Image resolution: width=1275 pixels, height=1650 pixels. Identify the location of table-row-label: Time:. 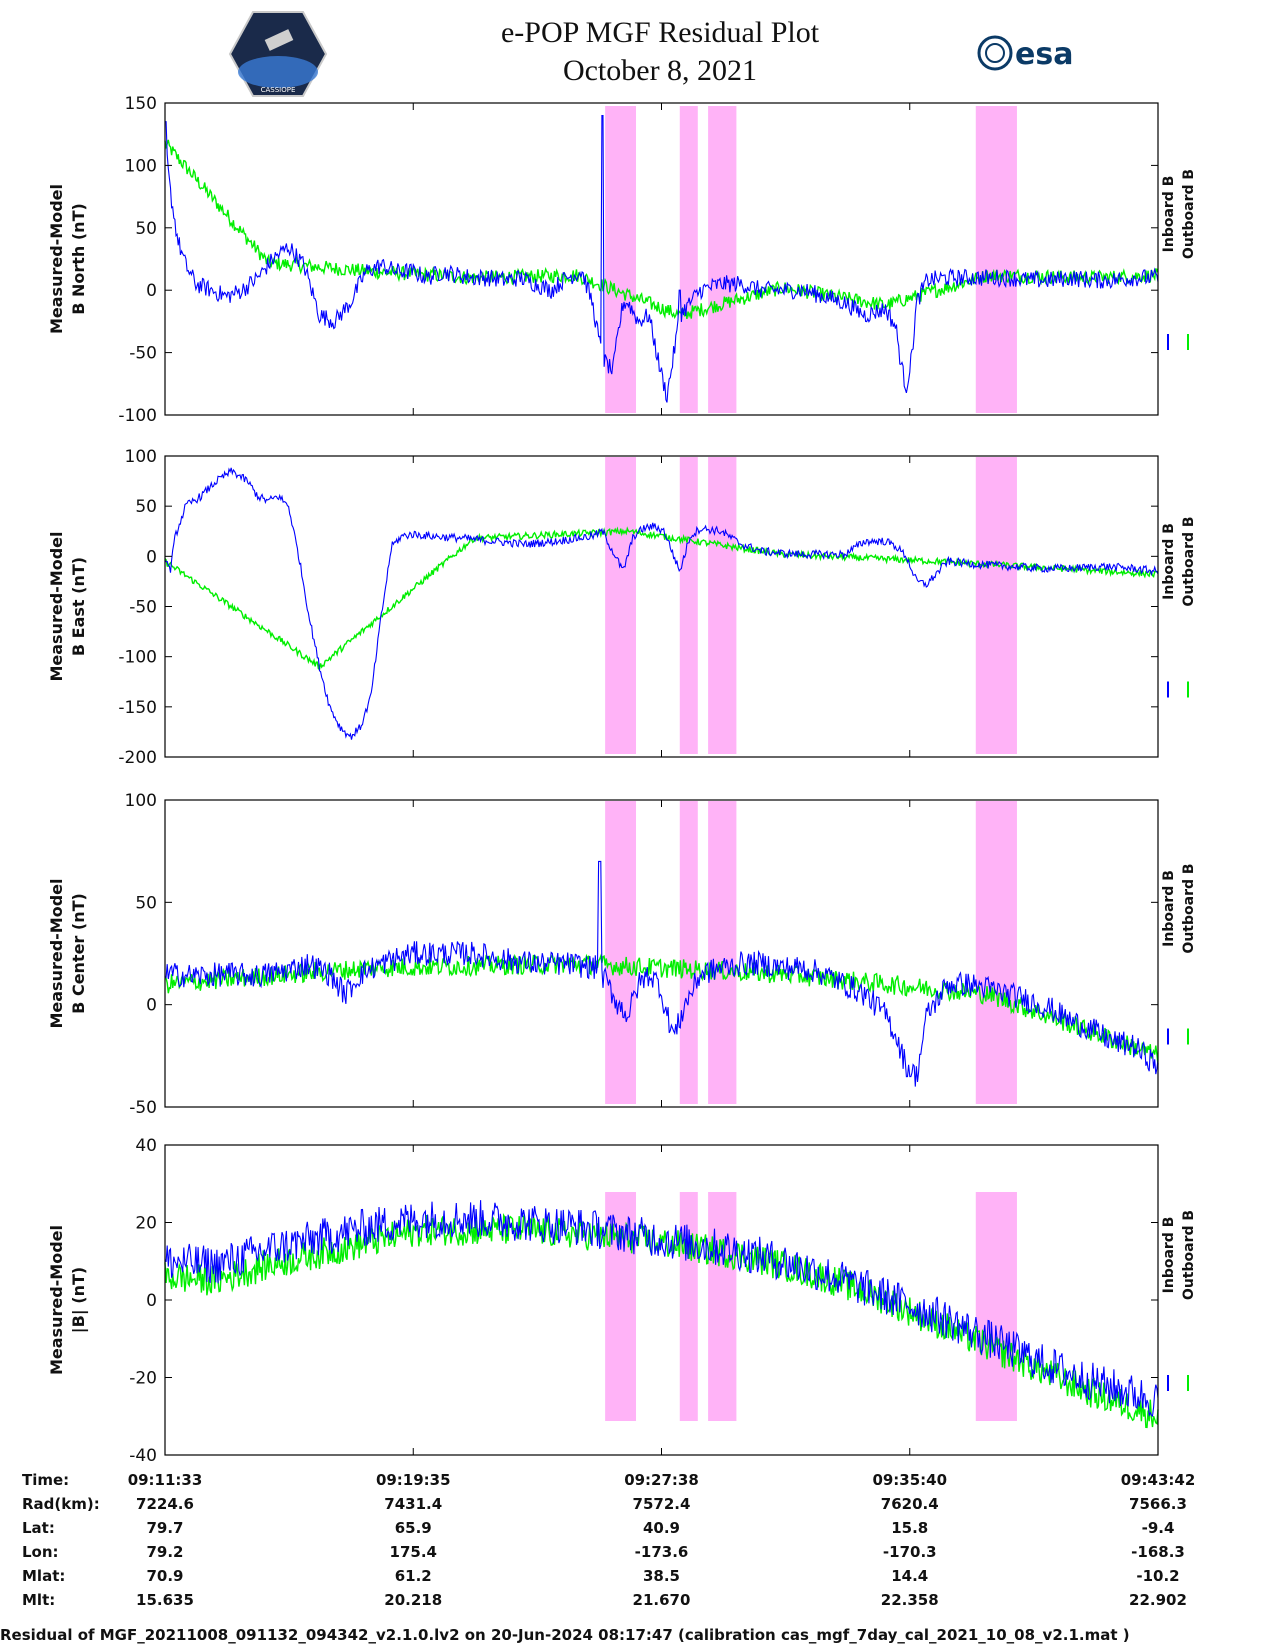
(45, 1480).